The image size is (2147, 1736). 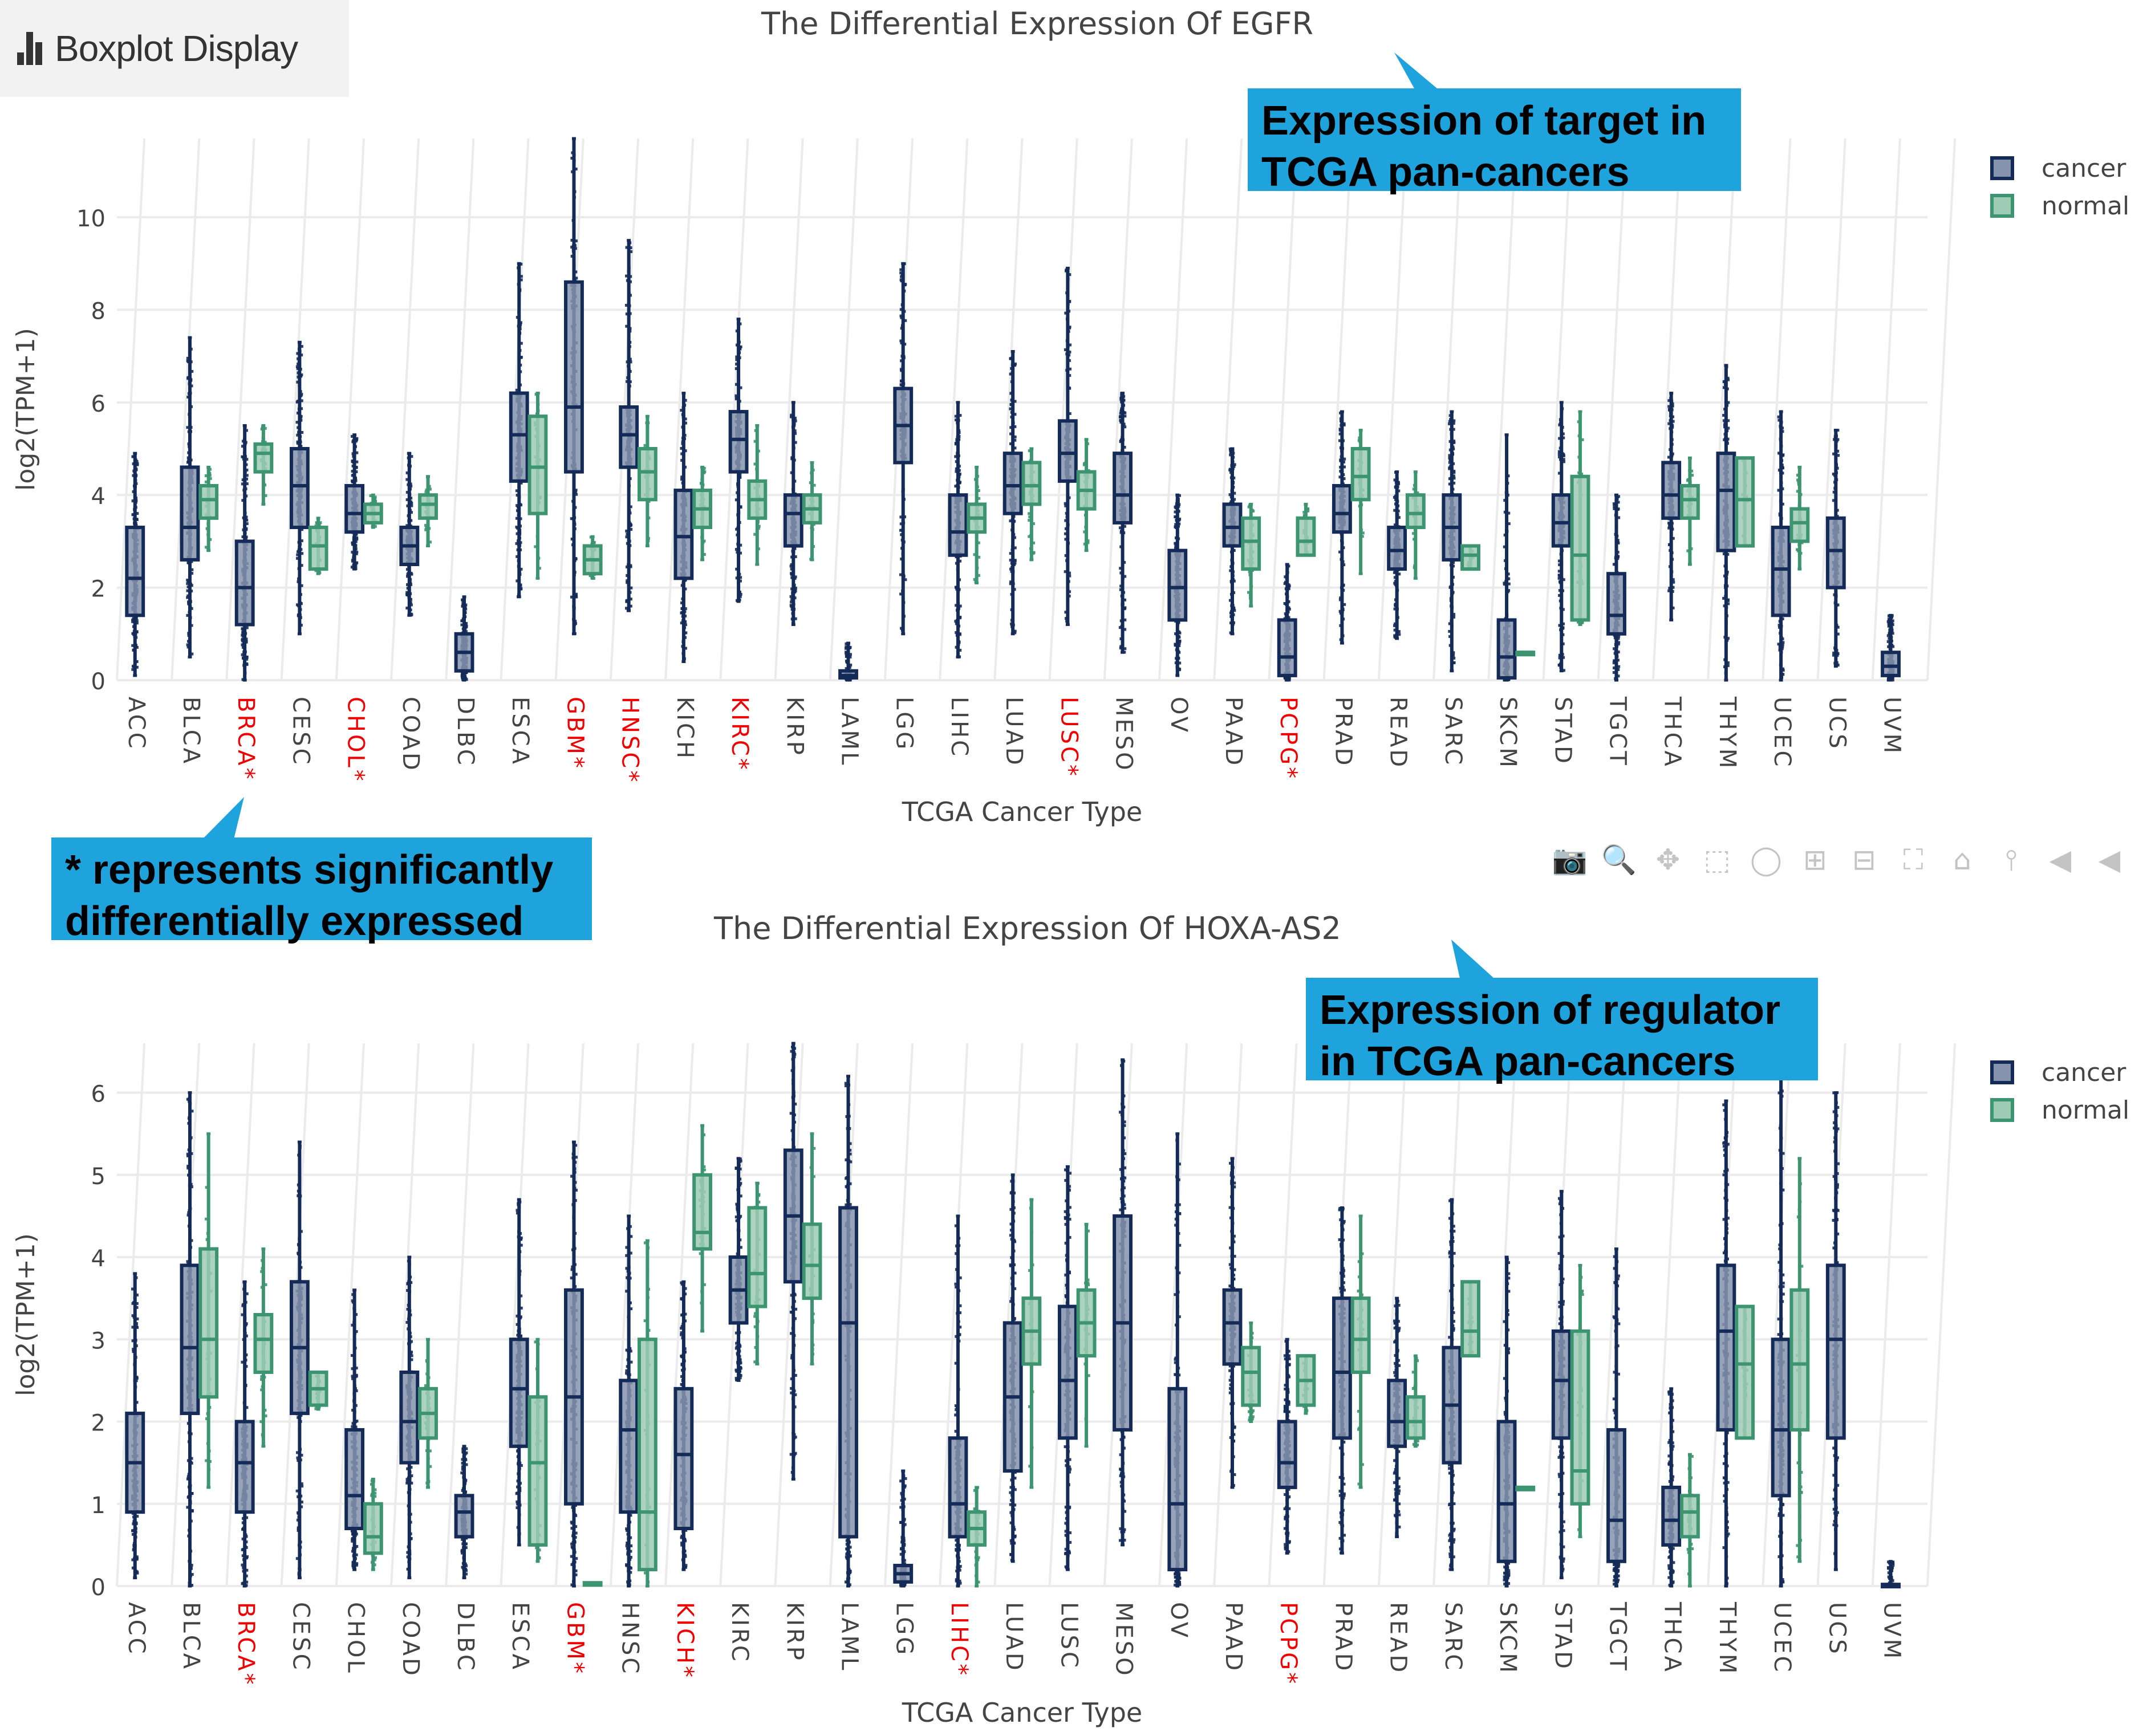 What do you see at coordinates (1251, 555) in the screenshot?
I see `box-normal-paad` at bounding box center [1251, 555].